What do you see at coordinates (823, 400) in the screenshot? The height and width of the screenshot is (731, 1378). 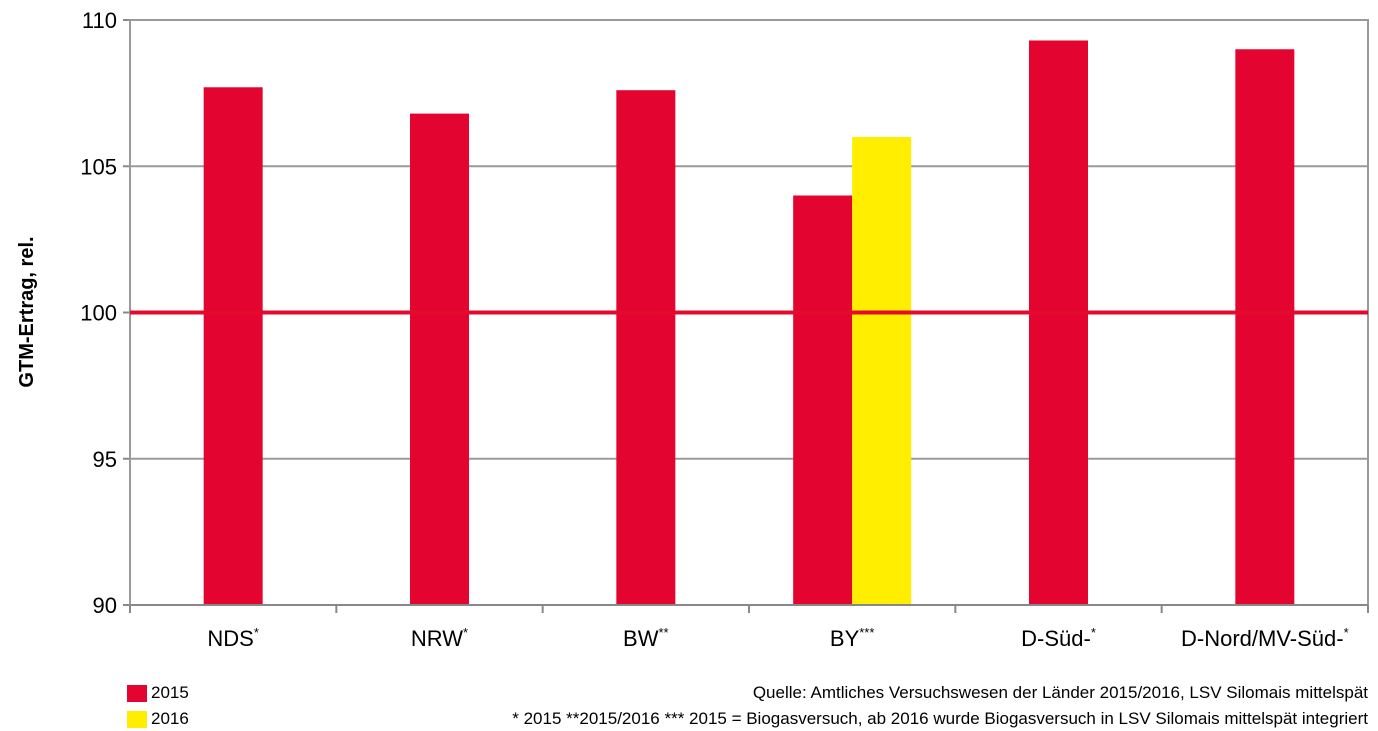 I see `bar-2015-by` at bounding box center [823, 400].